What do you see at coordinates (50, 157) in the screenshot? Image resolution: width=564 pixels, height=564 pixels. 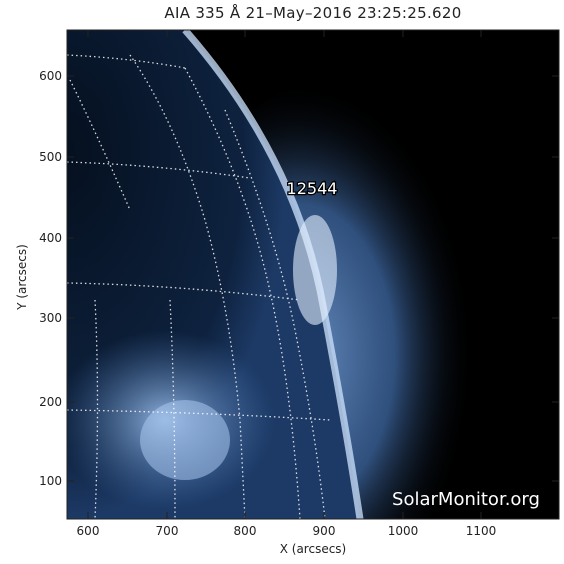 I see `y-tick-label: 500` at bounding box center [50, 157].